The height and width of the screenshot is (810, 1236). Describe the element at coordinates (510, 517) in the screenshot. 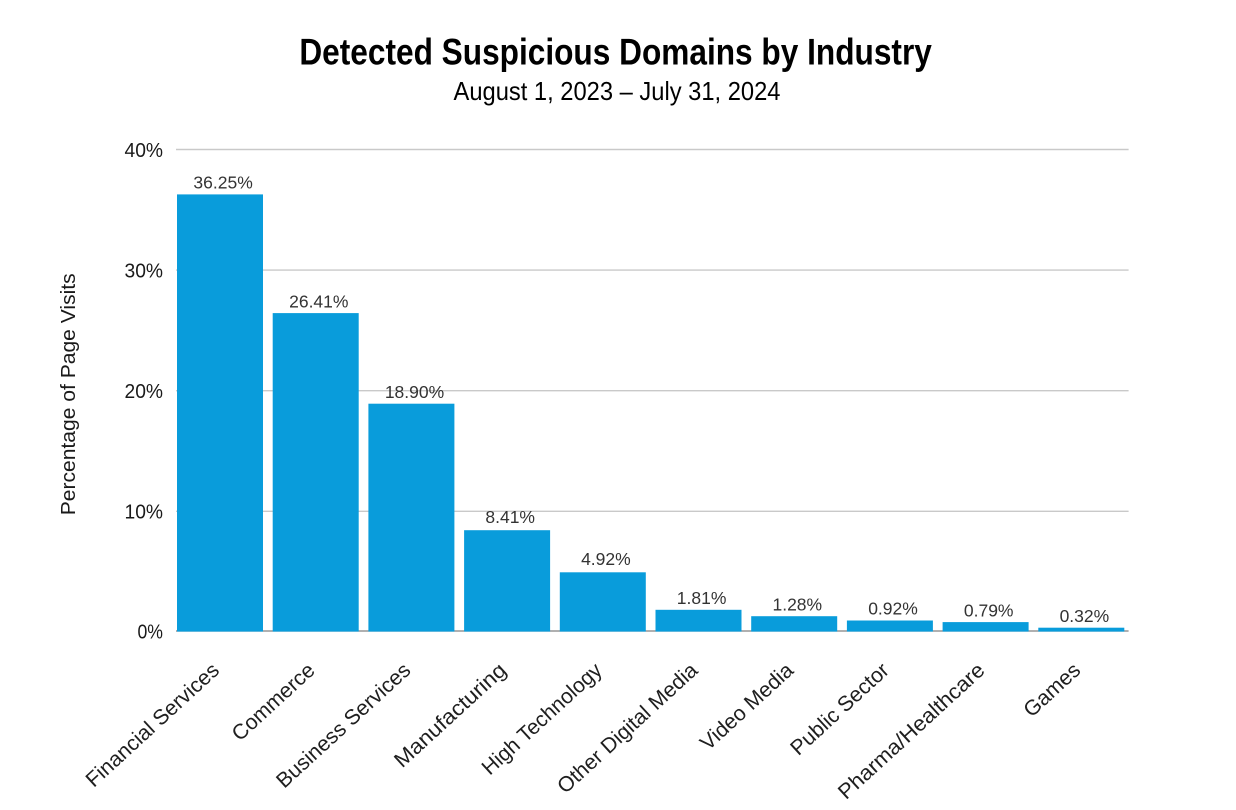

I see `svg-text: 8.41%` at that location.